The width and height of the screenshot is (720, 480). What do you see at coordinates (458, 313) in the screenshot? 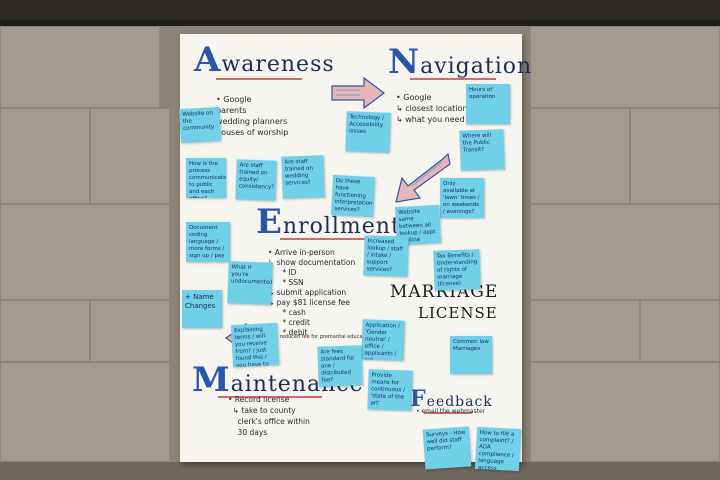
I see `license-label: LICENSE` at bounding box center [458, 313].